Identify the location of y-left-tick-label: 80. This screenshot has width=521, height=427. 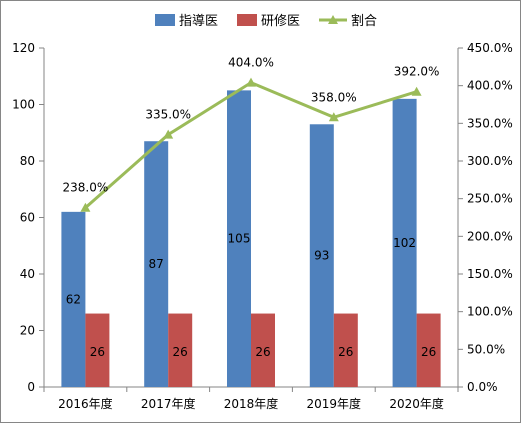
(27, 161).